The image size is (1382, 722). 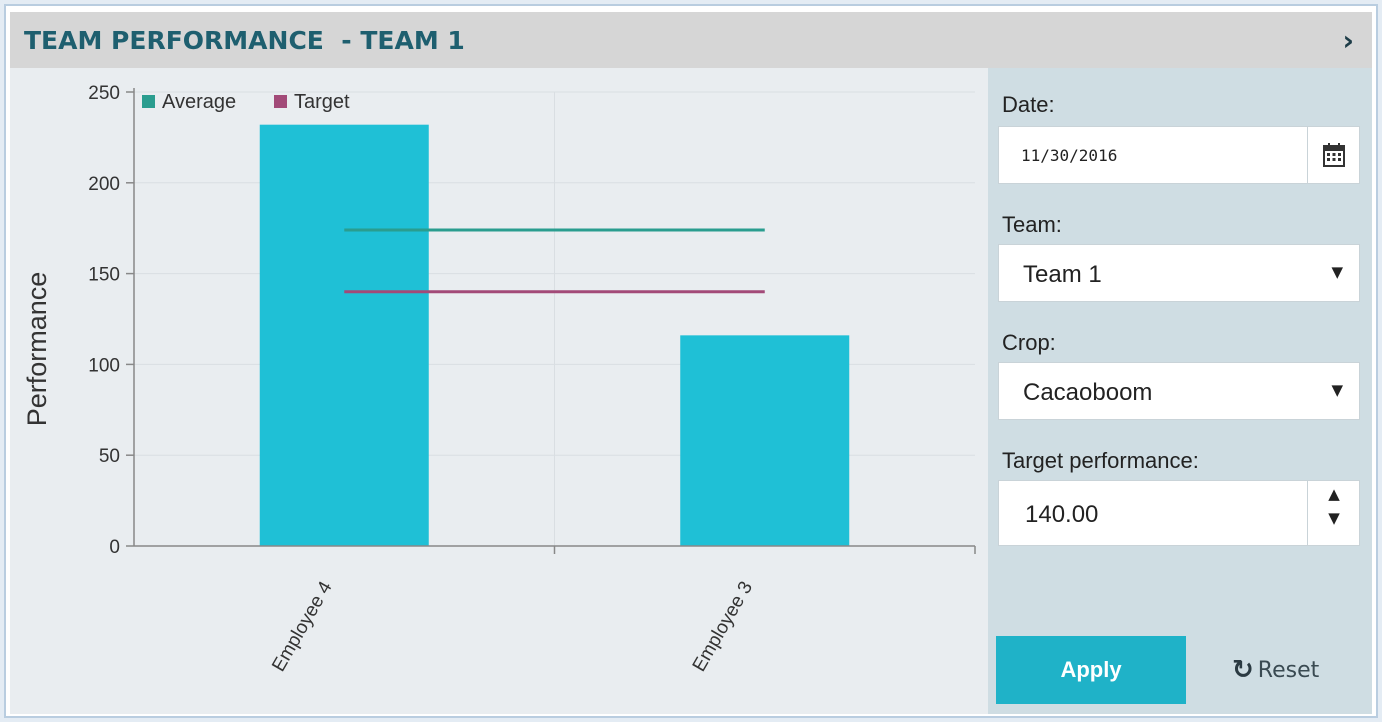 I want to click on target-performance-input: 140.00 ▲ ▼, so click(x=1179, y=513).